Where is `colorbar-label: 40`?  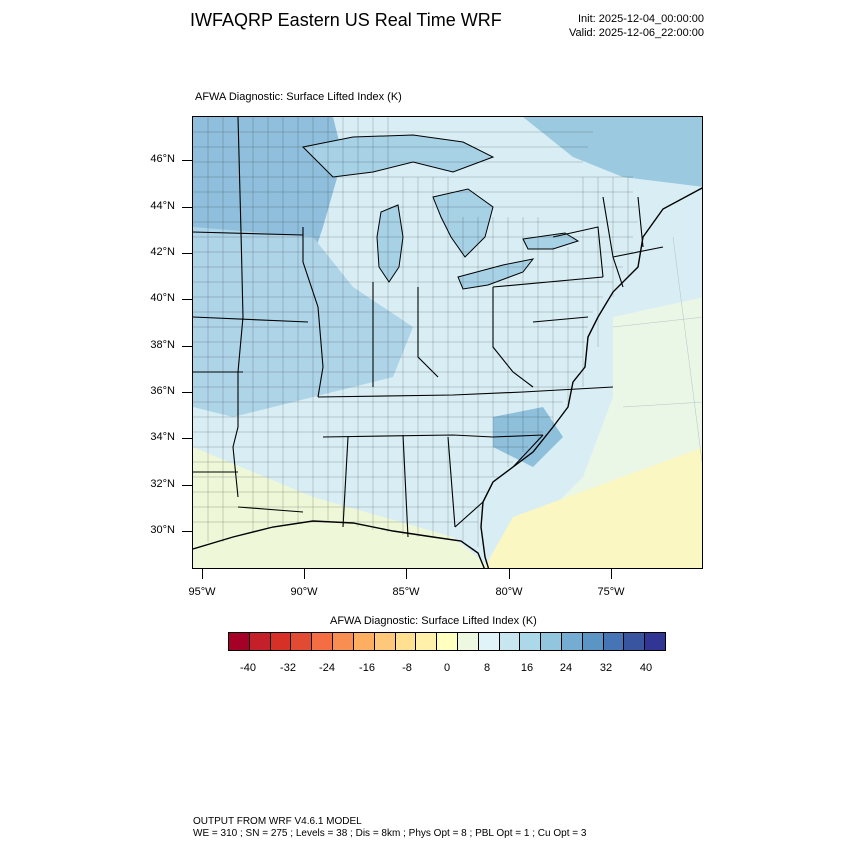 colorbar-label: 40 is located at coordinates (646, 668).